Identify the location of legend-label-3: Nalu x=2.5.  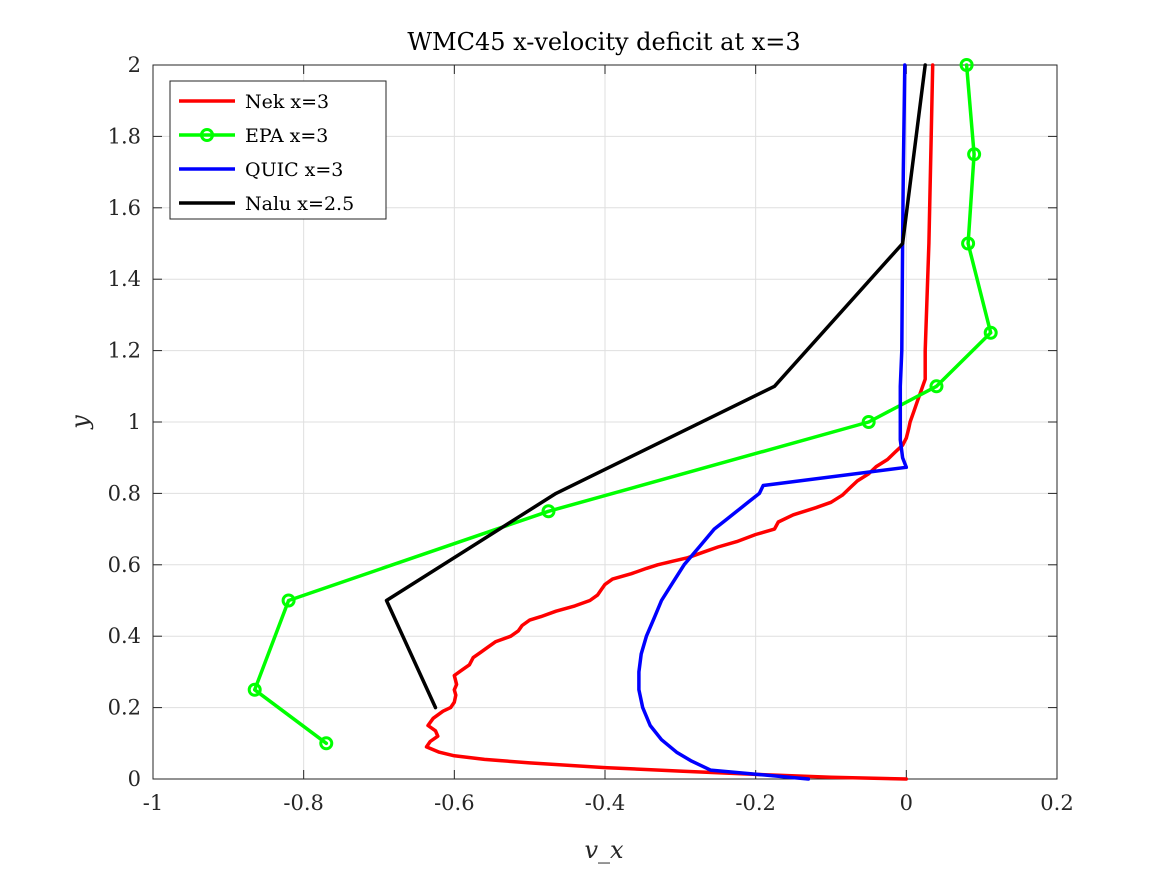
(299, 204).